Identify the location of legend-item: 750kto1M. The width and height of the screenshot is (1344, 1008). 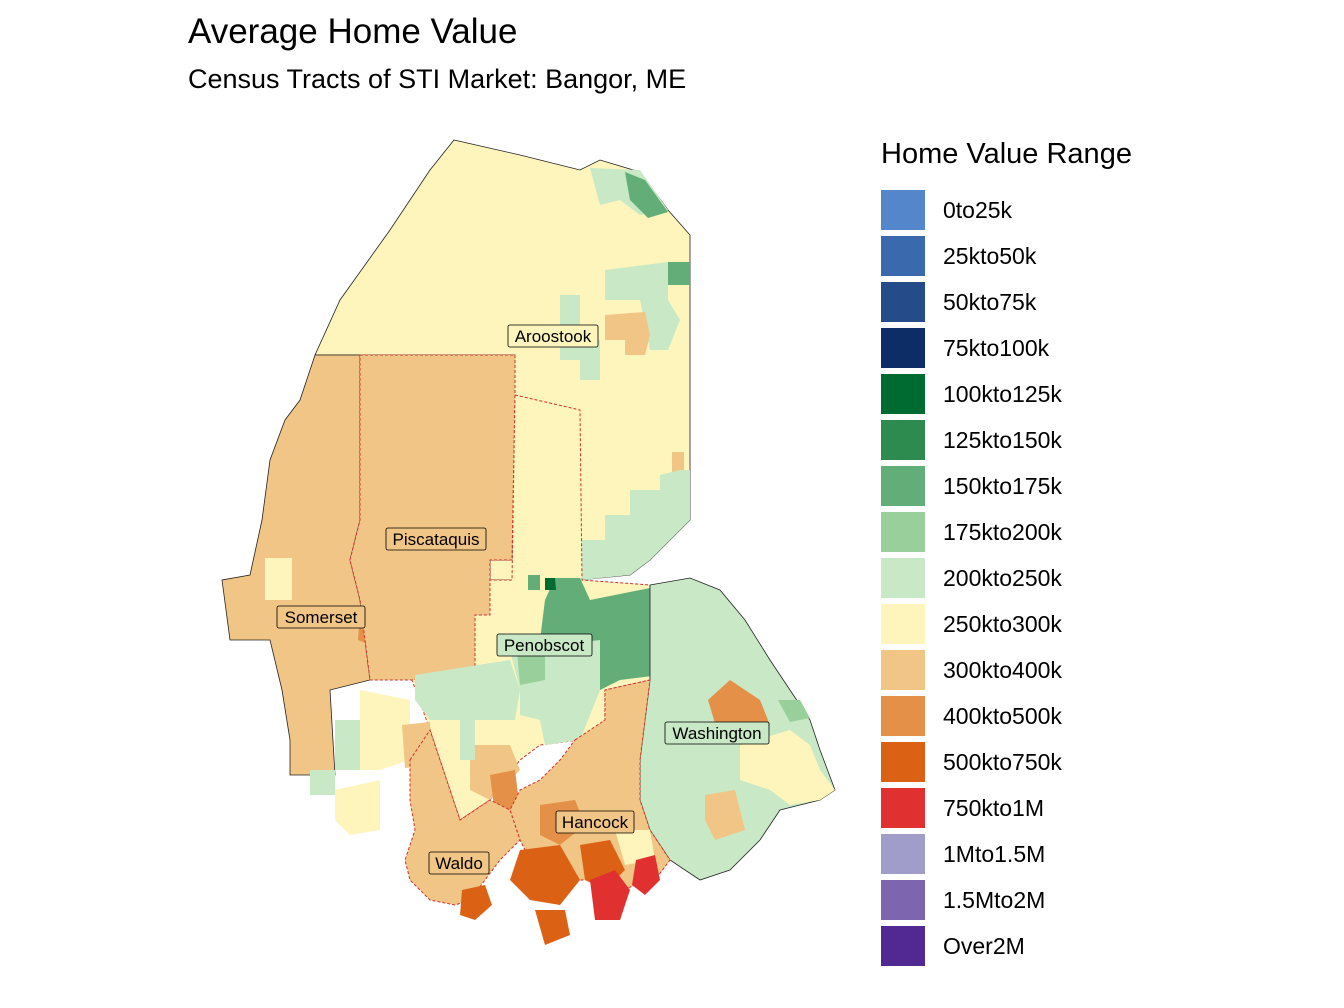
(1006, 808).